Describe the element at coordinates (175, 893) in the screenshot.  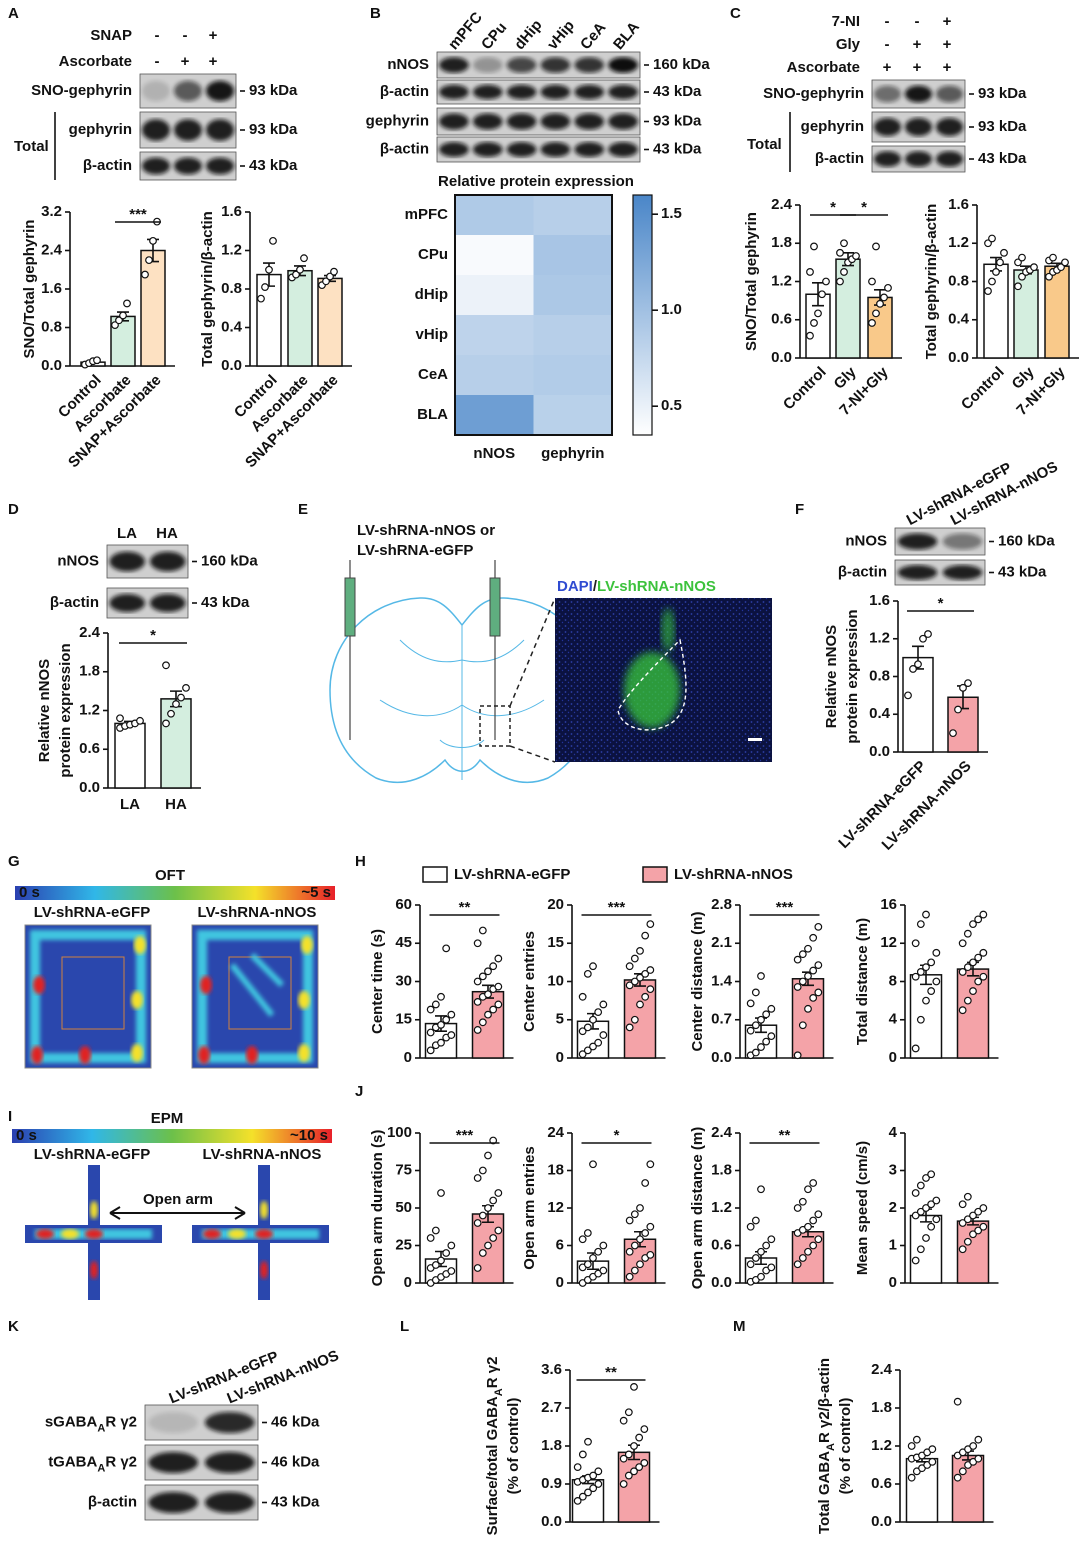
I see `color-scale` at that location.